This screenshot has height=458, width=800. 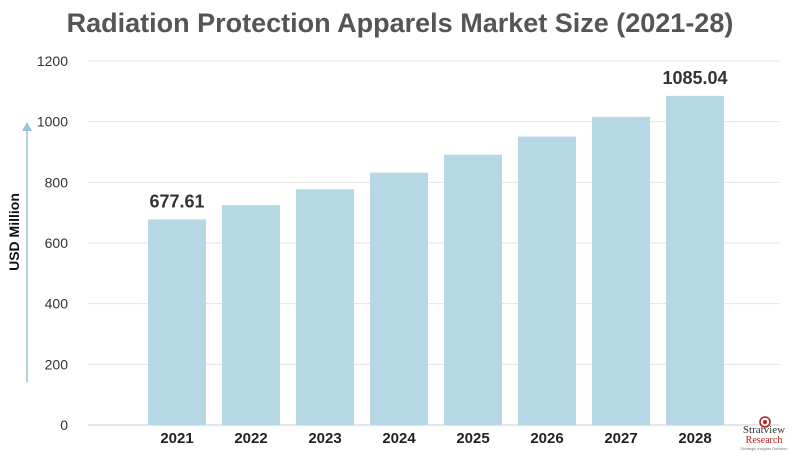 I want to click on data-label: 1085.04, so click(x=694, y=78).